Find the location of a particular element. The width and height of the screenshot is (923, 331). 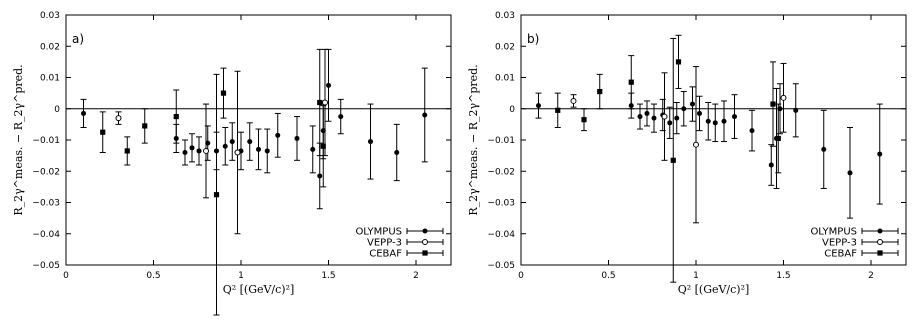

y-tick-label: 0.02 is located at coordinates (50, 47).